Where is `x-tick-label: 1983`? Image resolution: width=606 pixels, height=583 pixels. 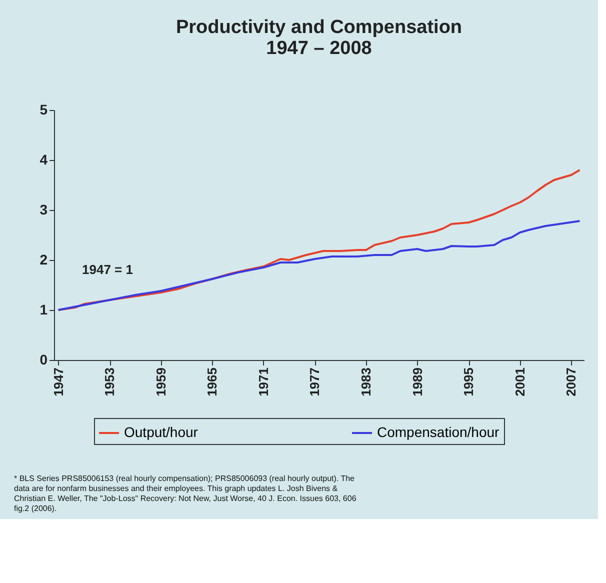
x-tick-label: 1983 is located at coordinates (366, 382).